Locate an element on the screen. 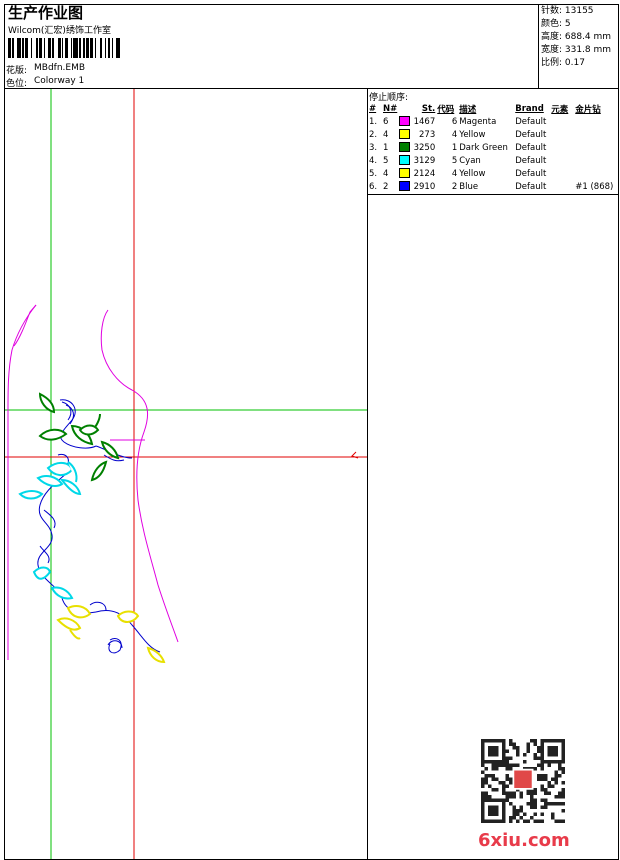 The height and width of the screenshot is (860, 620). green-leaves is located at coordinates (79, 437).